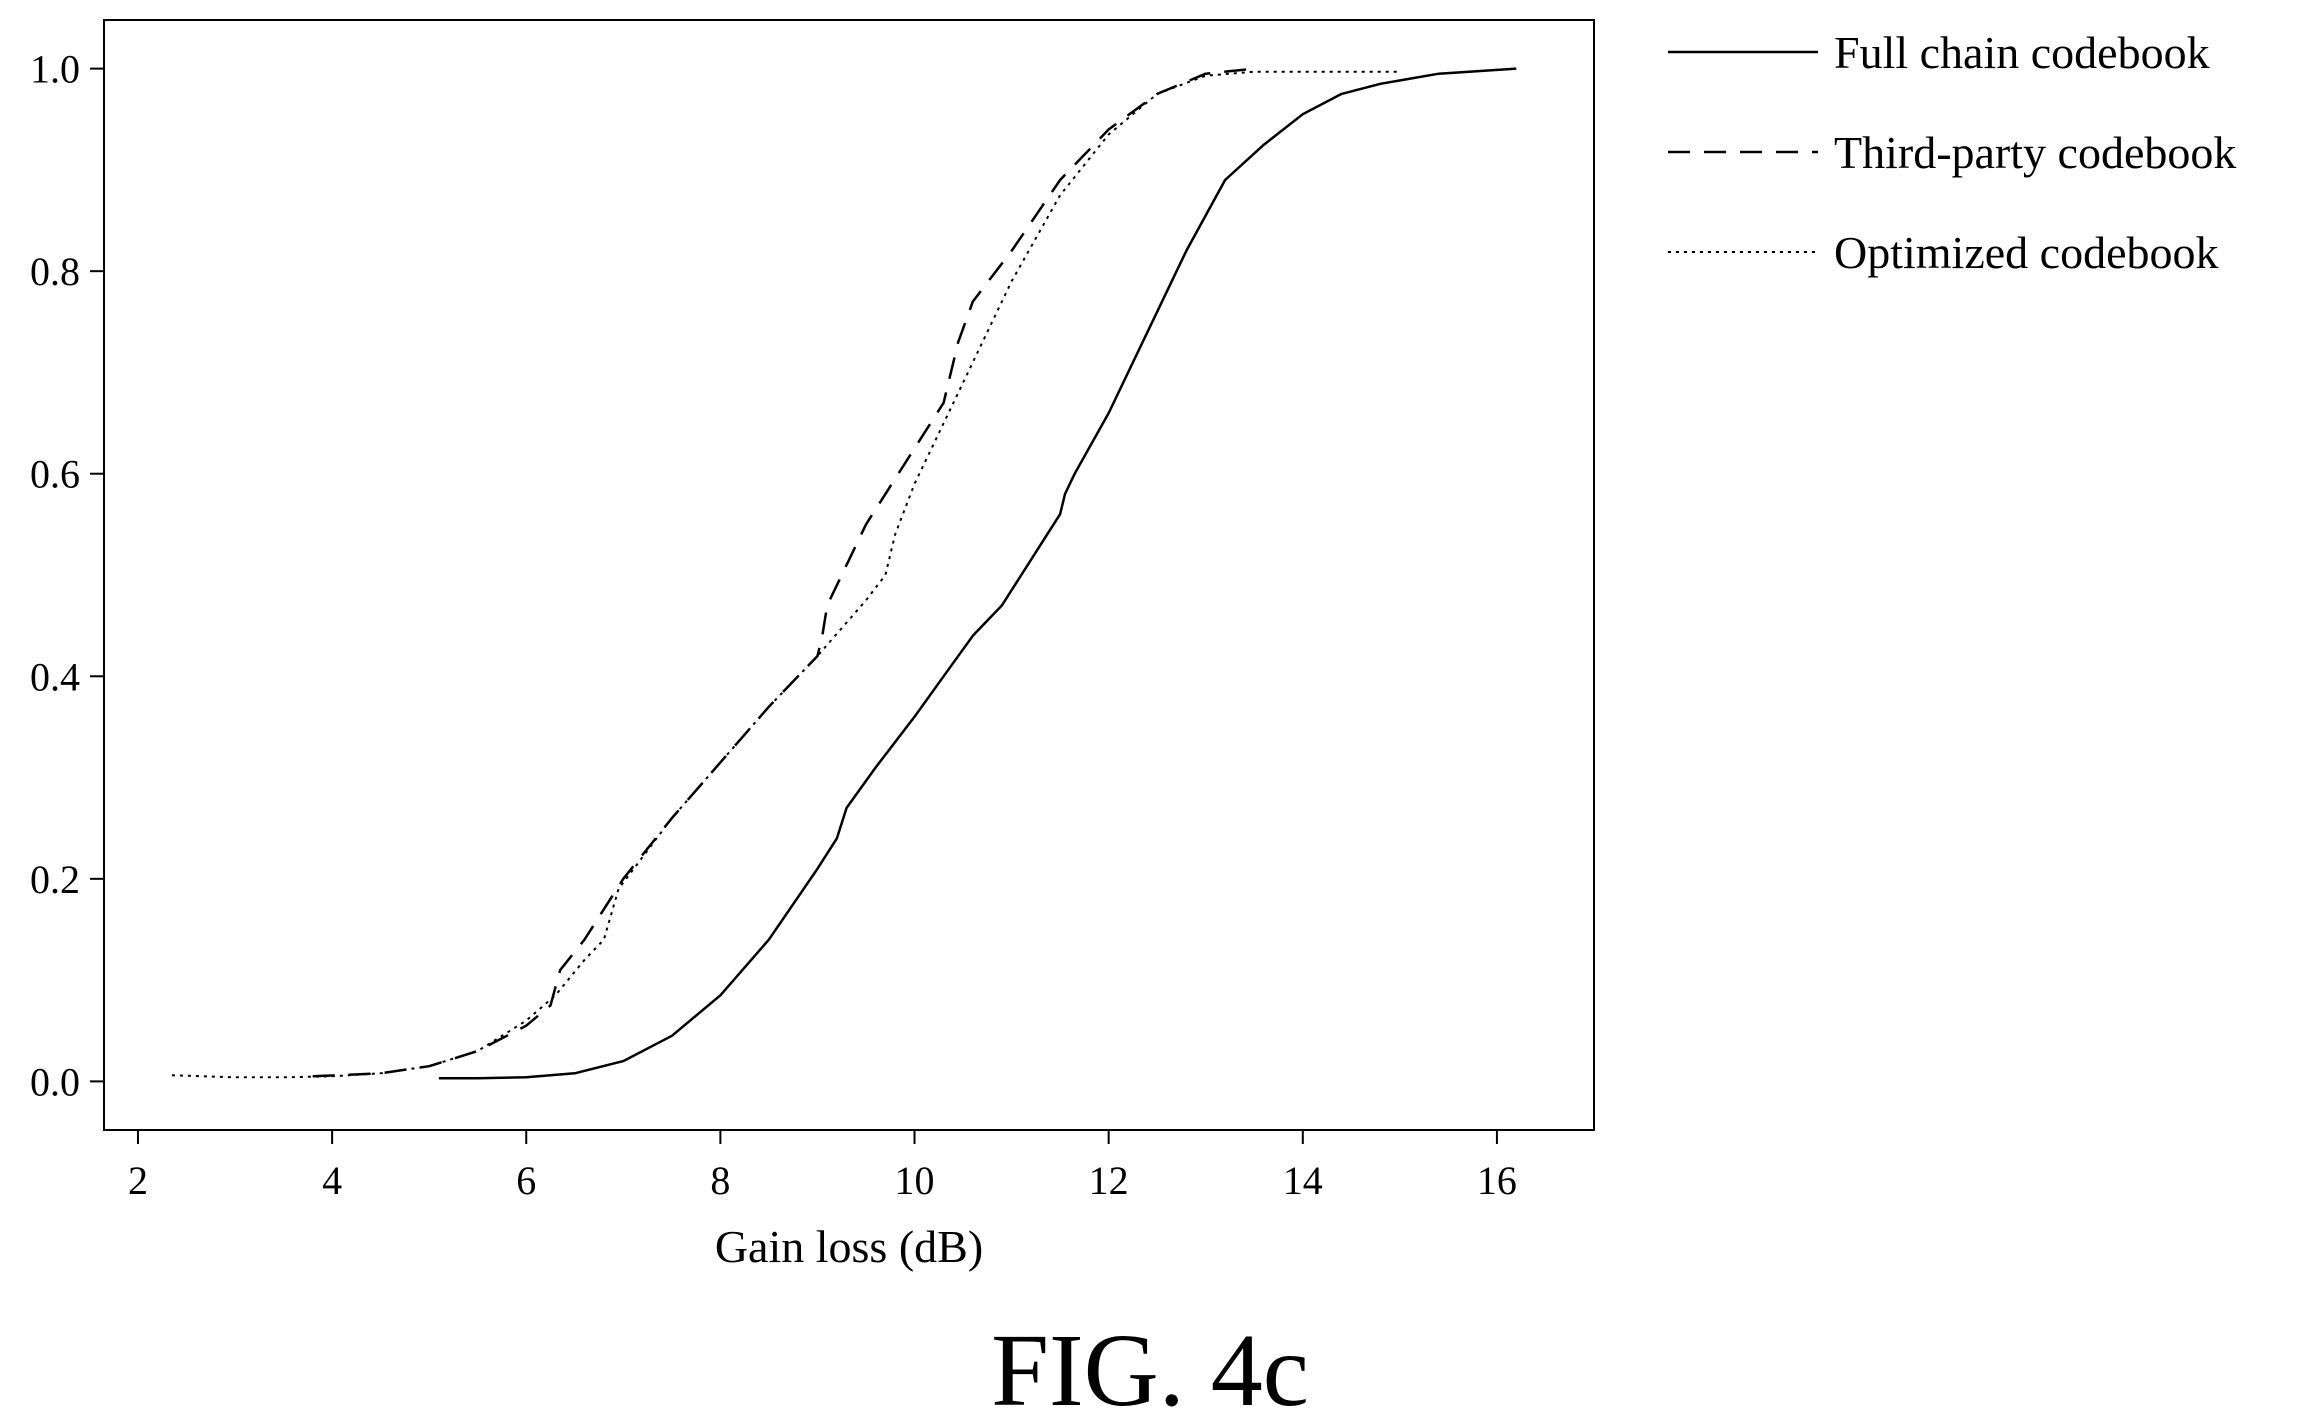 This screenshot has height=1427, width=2308. Describe the element at coordinates (720, 1180) in the screenshot. I see `x-tick-label: 8` at that location.